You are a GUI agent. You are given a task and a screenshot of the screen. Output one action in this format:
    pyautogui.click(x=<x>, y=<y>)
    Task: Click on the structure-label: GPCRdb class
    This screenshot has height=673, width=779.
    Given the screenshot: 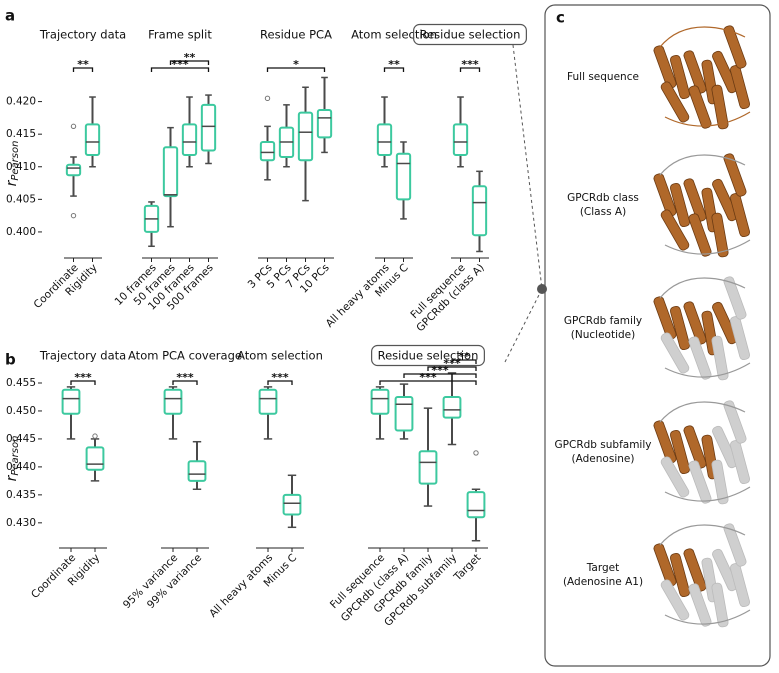 What is the action you would take?
    pyautogui.click(x=603, y=198)
    